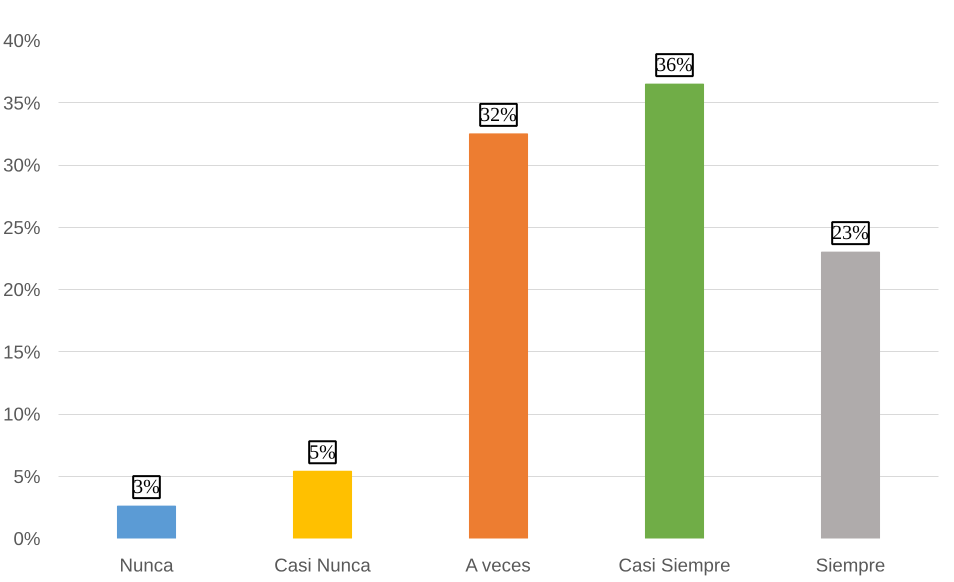  Describe the element at coordinates (674, 565) in the screenshot. I see `x-tick-label: Casi Siempre` at that location.